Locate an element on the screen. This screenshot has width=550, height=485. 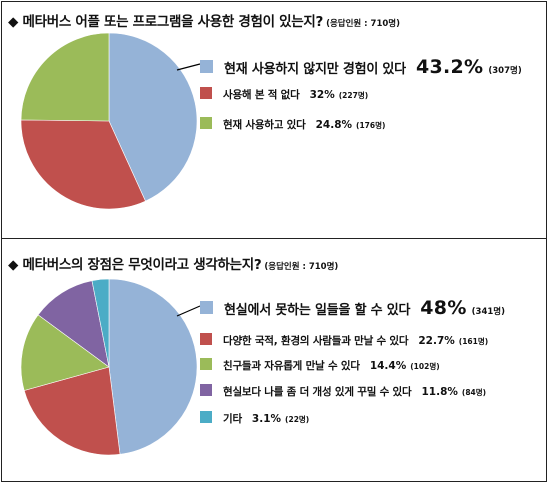
chart-1-legend-item-1: 현재 사용하지 않지만 경험이 있다 43.2% (307명) is located at coordinates (361, 67).